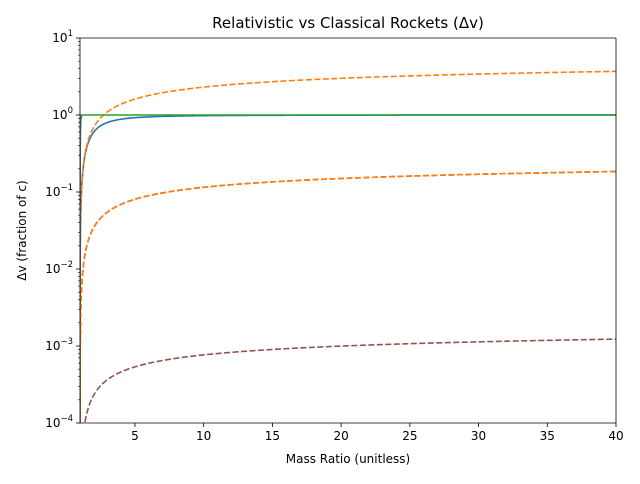 The height and width of the screenshot is (484, 640). I want to click on y-tick-label: 10⁻³, so click(59, 345).